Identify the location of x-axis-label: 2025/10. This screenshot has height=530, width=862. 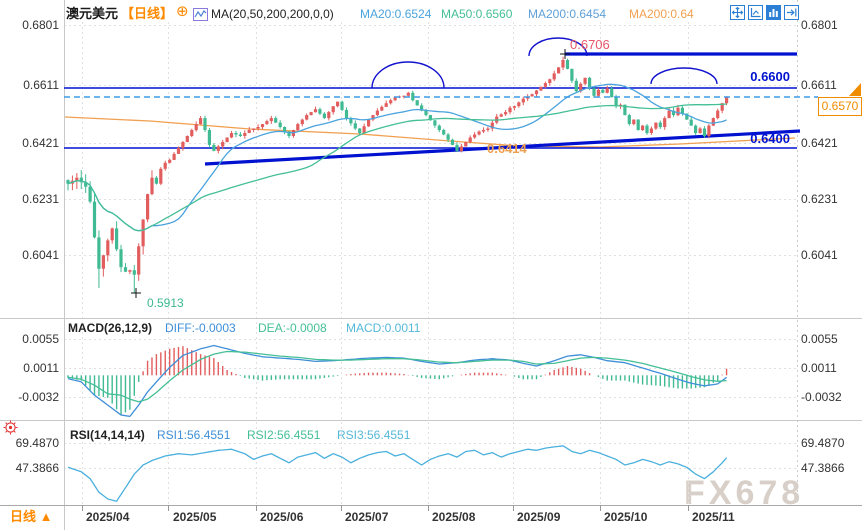
(626, 517).